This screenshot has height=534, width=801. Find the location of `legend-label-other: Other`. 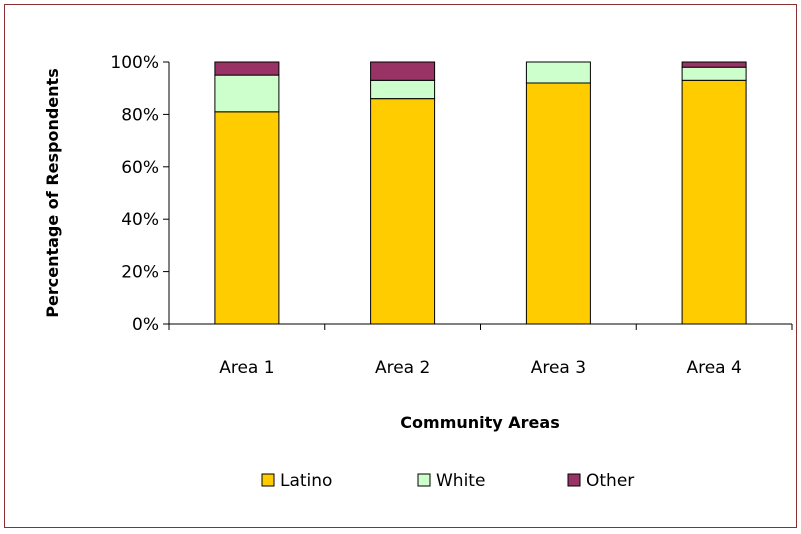

legend-label-other: Other is located at coordinates (610, 481).